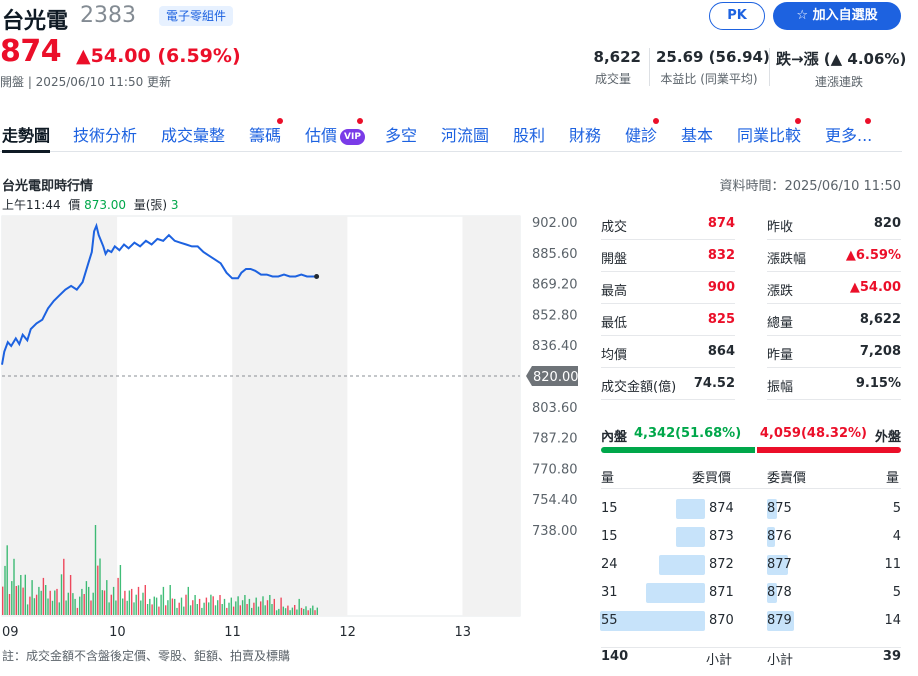 This screenshot has width=918, height=676. I want to click on ask-price: 876, so click(779, 536).